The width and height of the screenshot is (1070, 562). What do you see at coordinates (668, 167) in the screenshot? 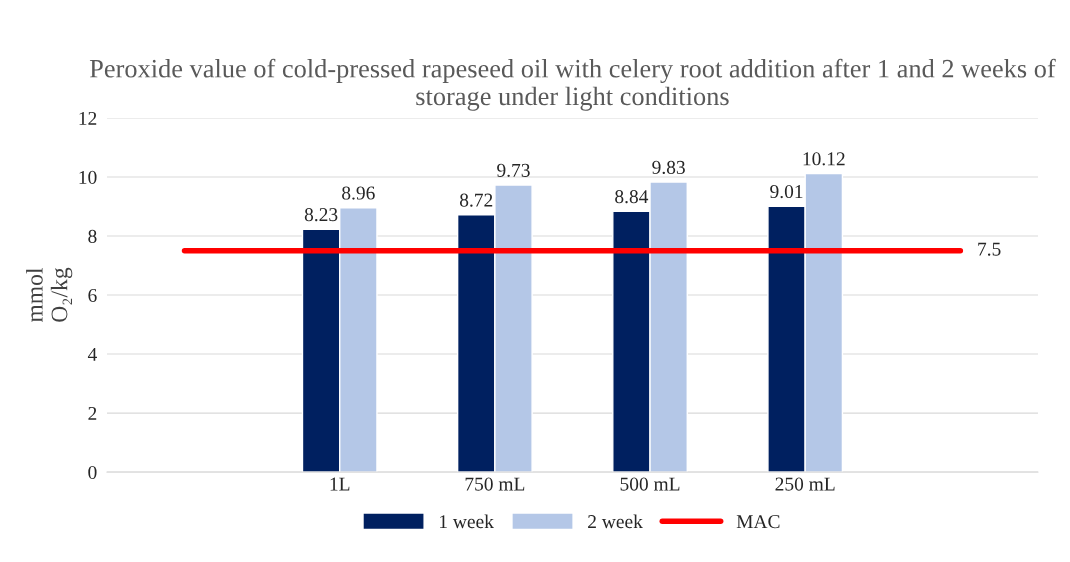
I see `data-label: 9.83` at bounding box center [668, 167].